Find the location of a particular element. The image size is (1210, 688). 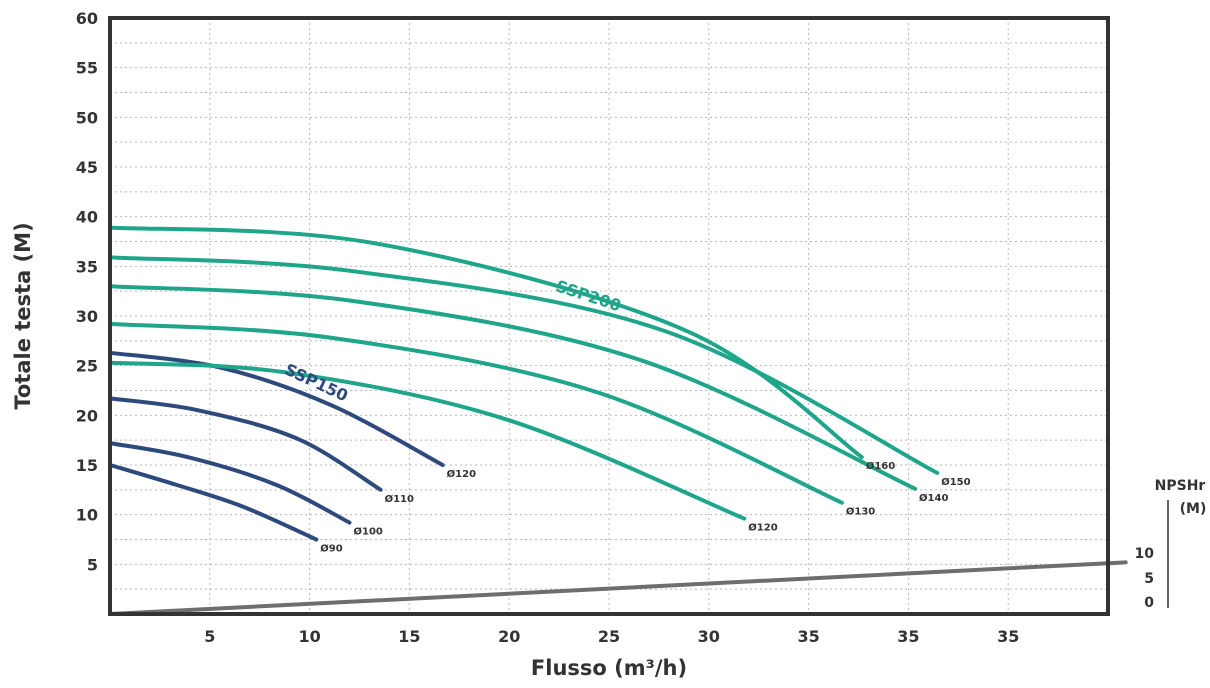

x-tick-label: 5 is located at coordinates (209, 636).